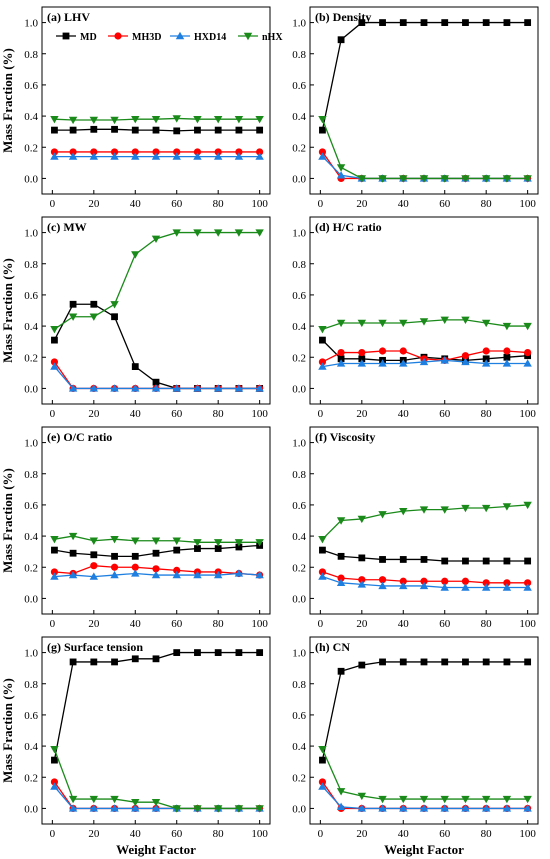  What do you see at coordinates (31, 296) in the screenshot?
I see `y-tick-label: 0.6` at bounding box center [31, 296].